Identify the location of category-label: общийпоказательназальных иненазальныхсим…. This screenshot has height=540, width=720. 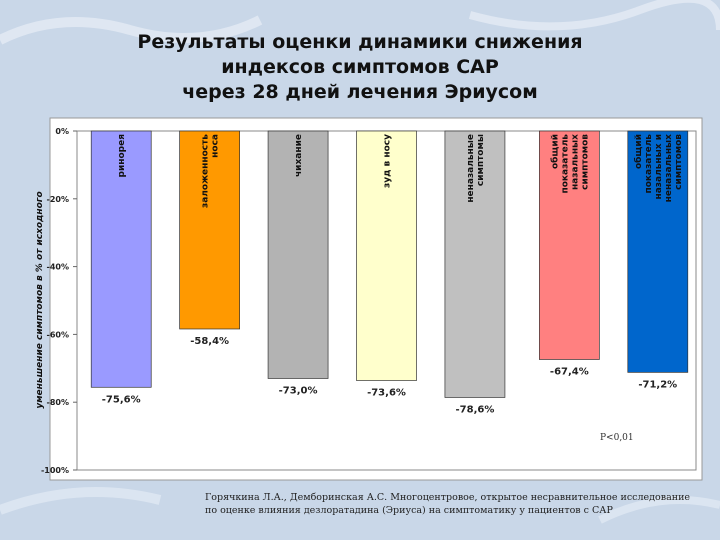
(658, 168).